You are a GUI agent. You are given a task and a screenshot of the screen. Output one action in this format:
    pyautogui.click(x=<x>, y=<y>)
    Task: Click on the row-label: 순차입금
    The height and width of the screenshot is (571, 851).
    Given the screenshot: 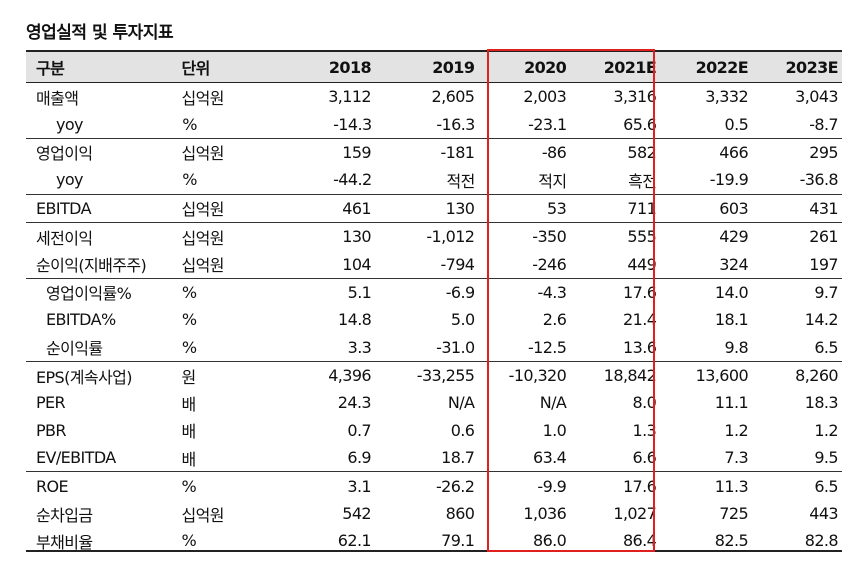 What is the action you would take?
    pyautogui.click(x=64, y=515)
    